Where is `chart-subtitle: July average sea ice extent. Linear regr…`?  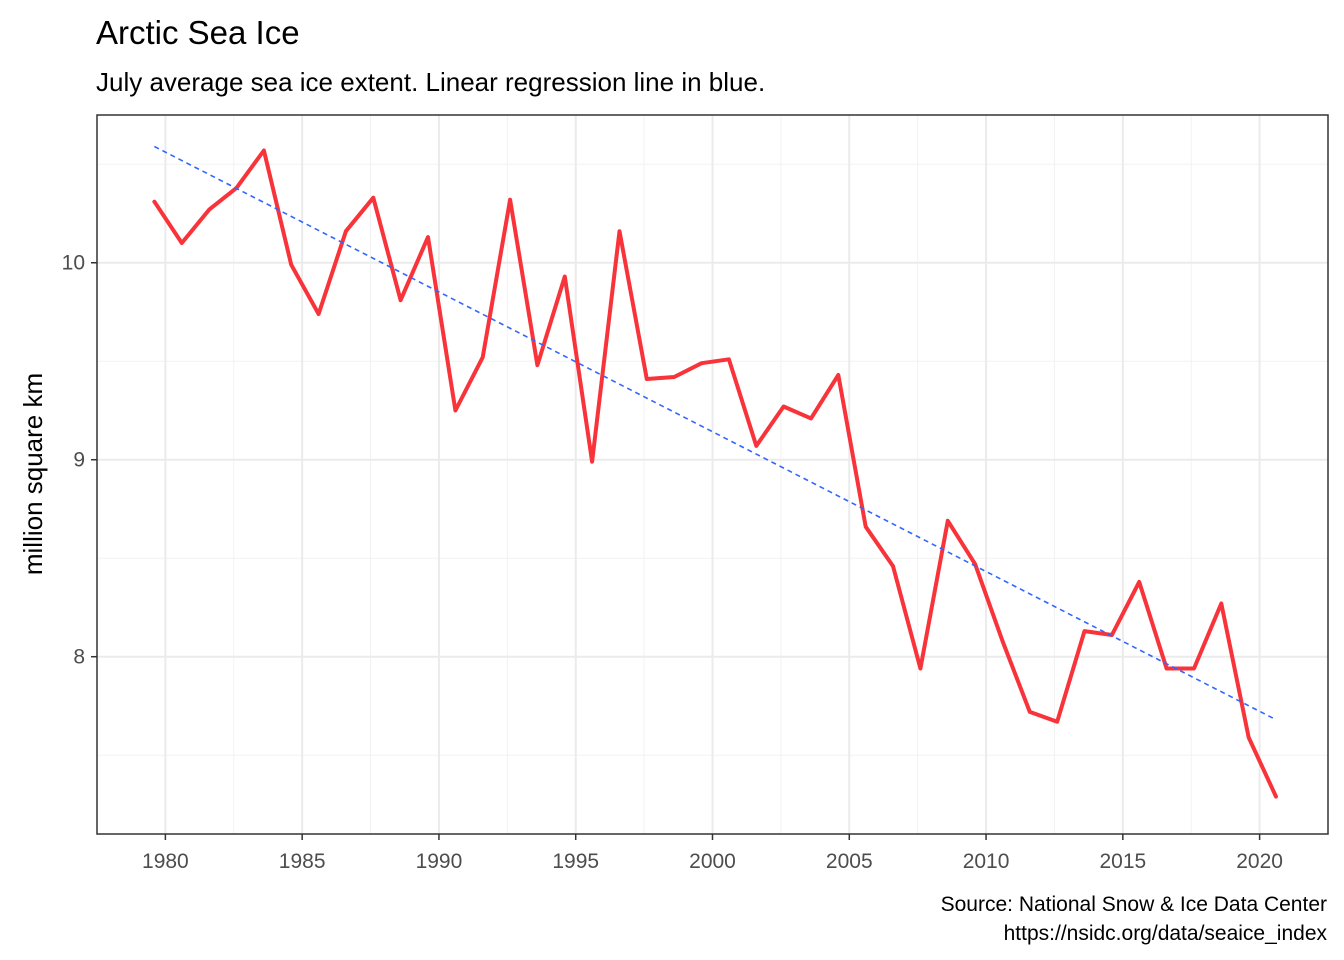 chart-subtitle: July average sea ice extent. Linear regr… is located at coordinates (430, 82).